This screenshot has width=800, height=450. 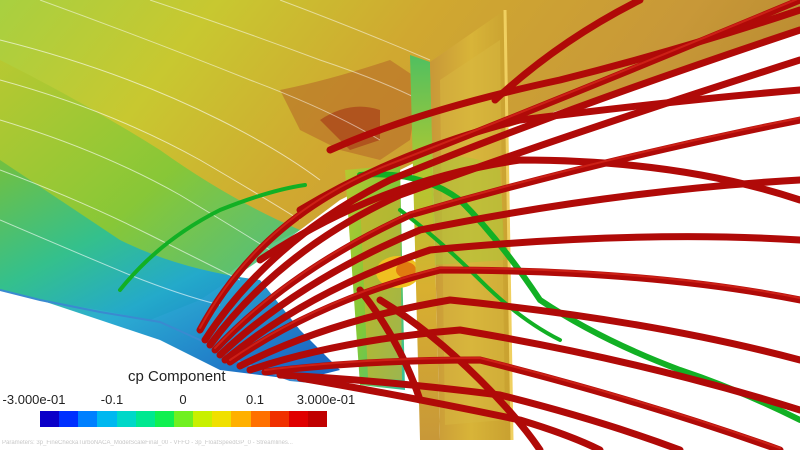 What do you see at coordinates (112, 399) in the screenshot?
I see `legend-tick-neg: -0.1` at bounding box center [112, 399].